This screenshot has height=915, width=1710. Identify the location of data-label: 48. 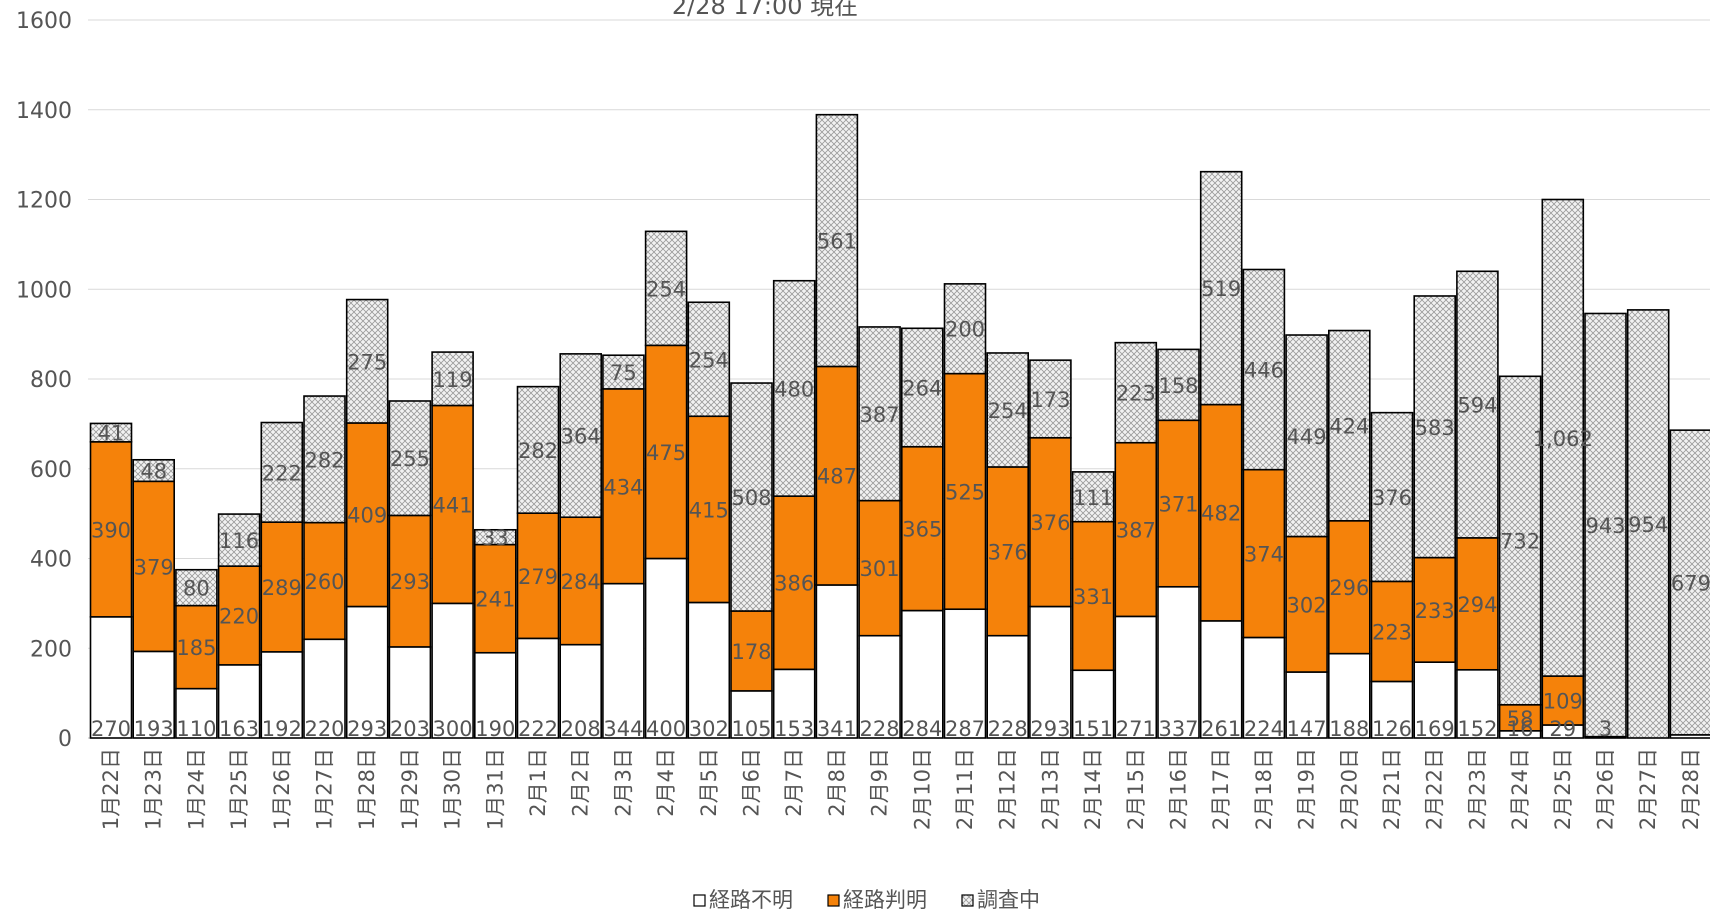
(153, 472).